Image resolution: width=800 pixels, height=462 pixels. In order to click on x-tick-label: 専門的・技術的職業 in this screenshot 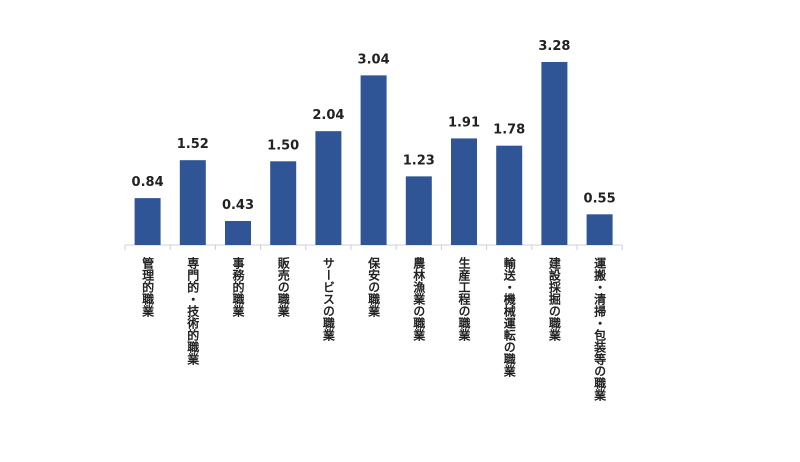, I will do `click(193, 311)`.